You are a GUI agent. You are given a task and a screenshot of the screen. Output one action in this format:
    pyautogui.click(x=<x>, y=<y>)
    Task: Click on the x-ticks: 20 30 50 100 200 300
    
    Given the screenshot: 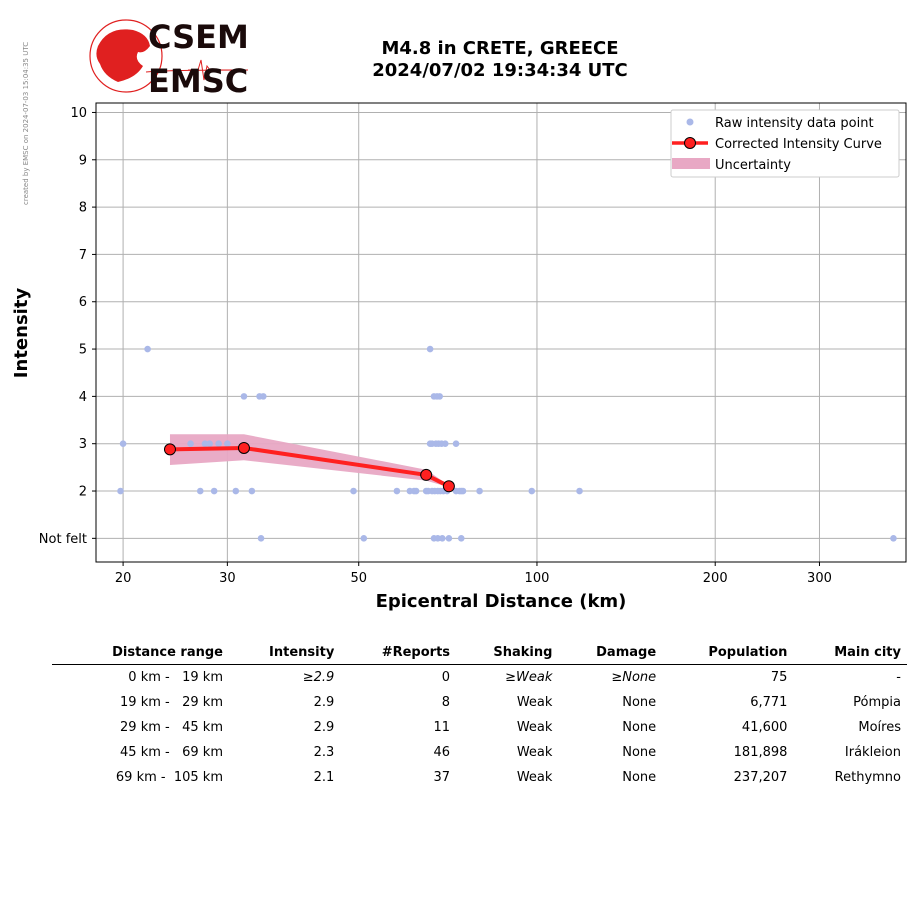 What is the action you would take?
    pyautogui.click(x=473, y=574)
    